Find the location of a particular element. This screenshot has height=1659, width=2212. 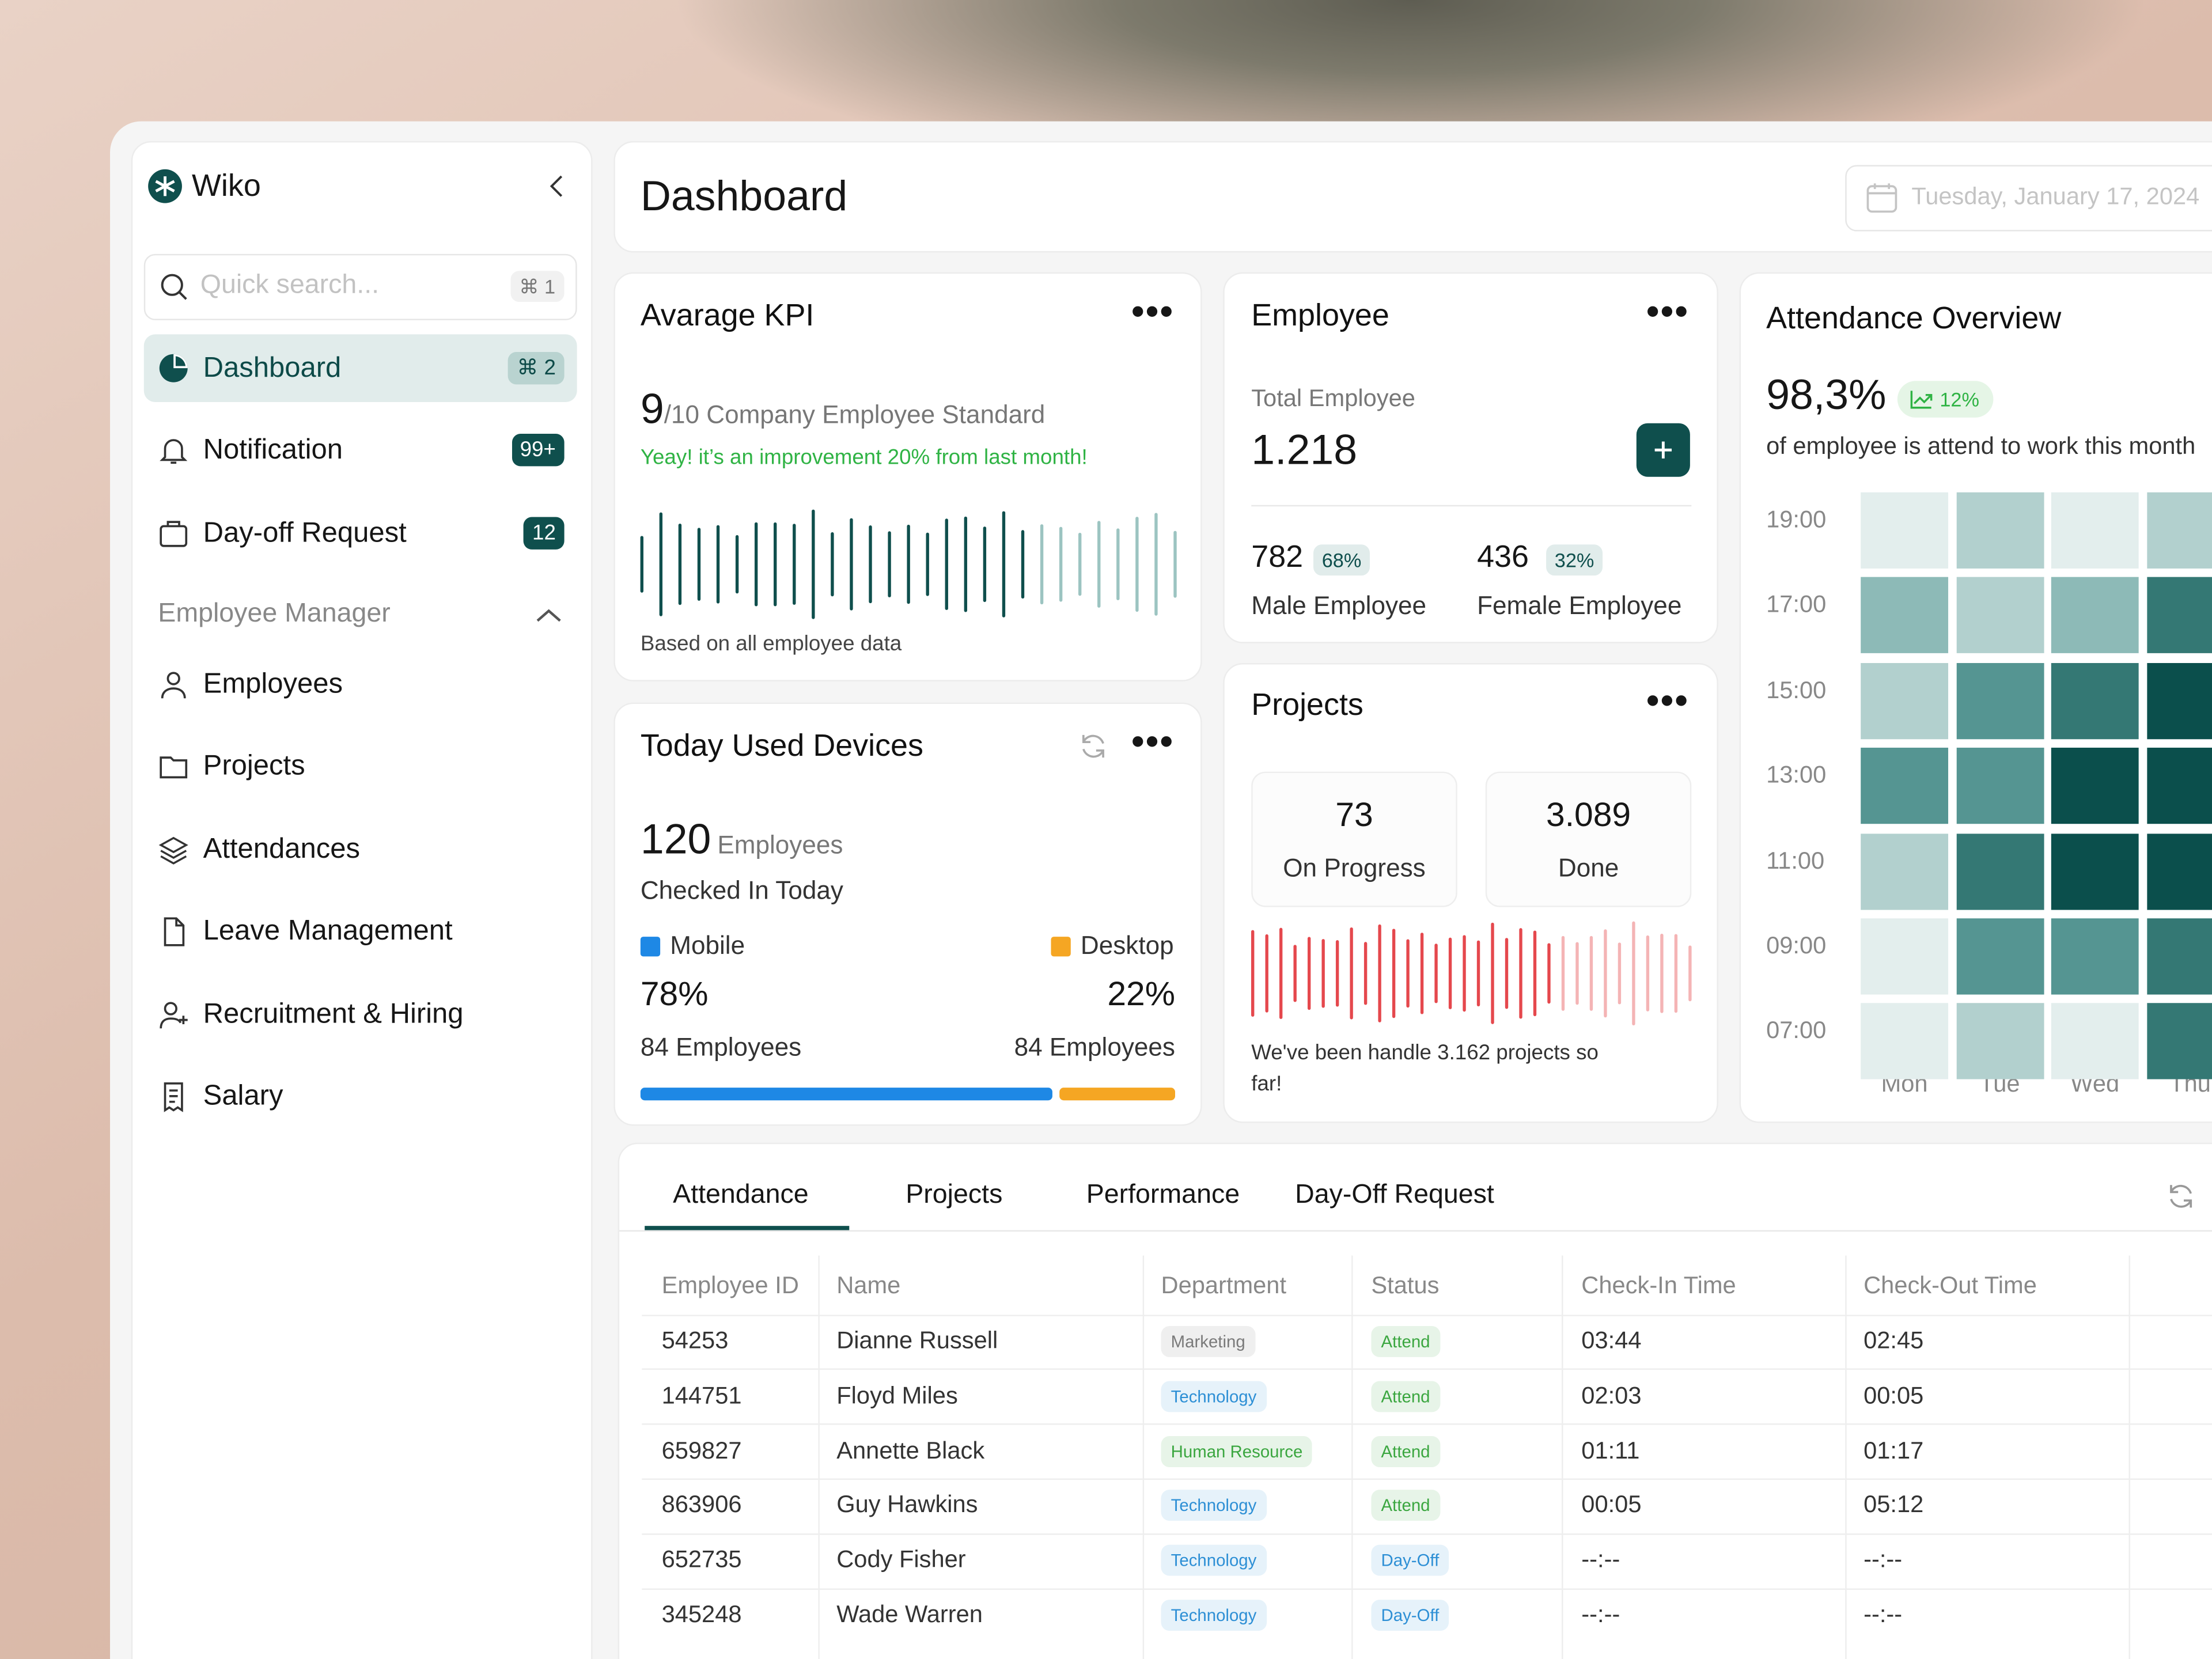

nav-label: Notification is located at coordinates (273, 450).